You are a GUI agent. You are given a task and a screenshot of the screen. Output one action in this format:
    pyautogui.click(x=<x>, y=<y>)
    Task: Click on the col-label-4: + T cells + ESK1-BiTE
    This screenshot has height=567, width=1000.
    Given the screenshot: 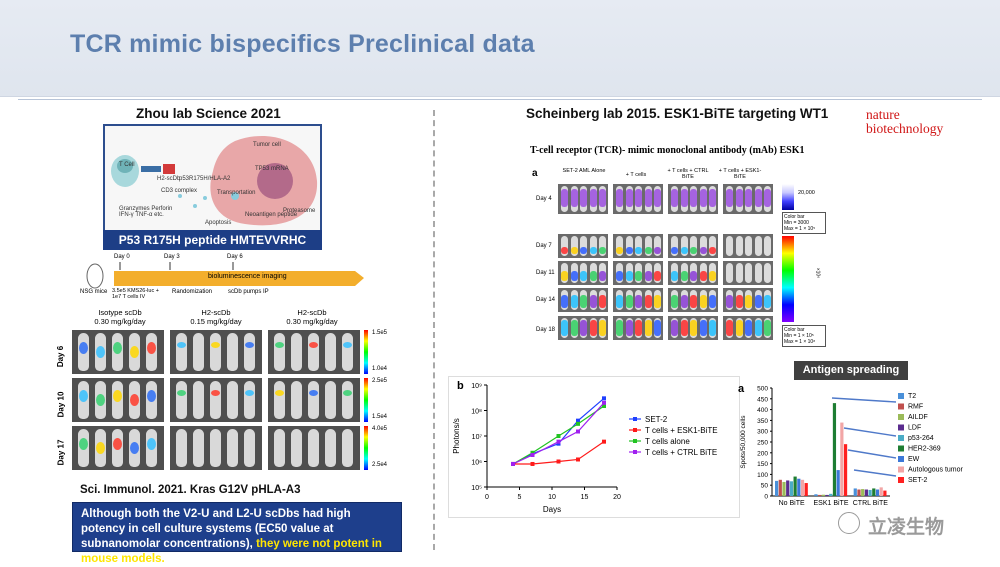 What is the action you would take?
    pyautogui.click(x=740, y=174)
    